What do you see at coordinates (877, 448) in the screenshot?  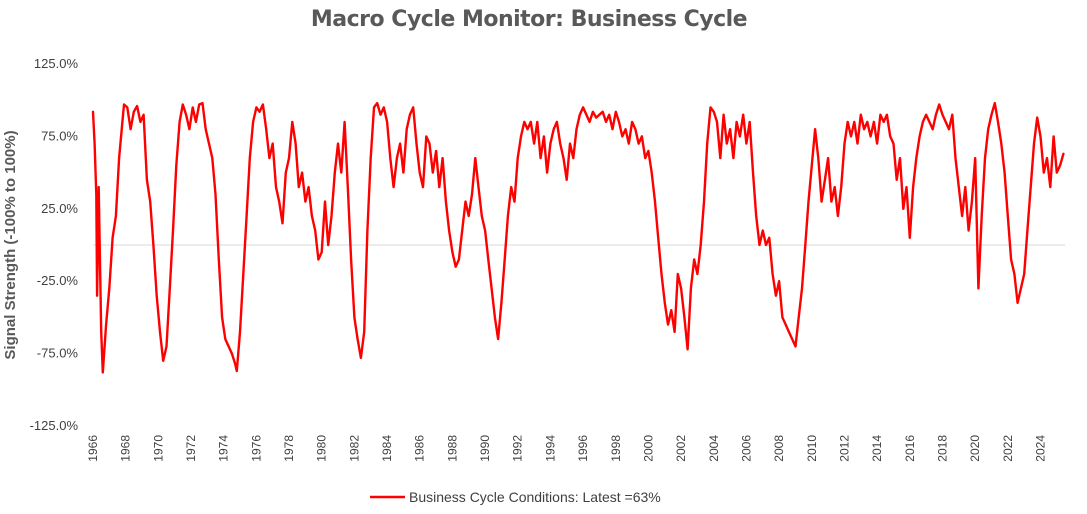 I see `x-tick-label: 2014` at bounding box center [877, 448].